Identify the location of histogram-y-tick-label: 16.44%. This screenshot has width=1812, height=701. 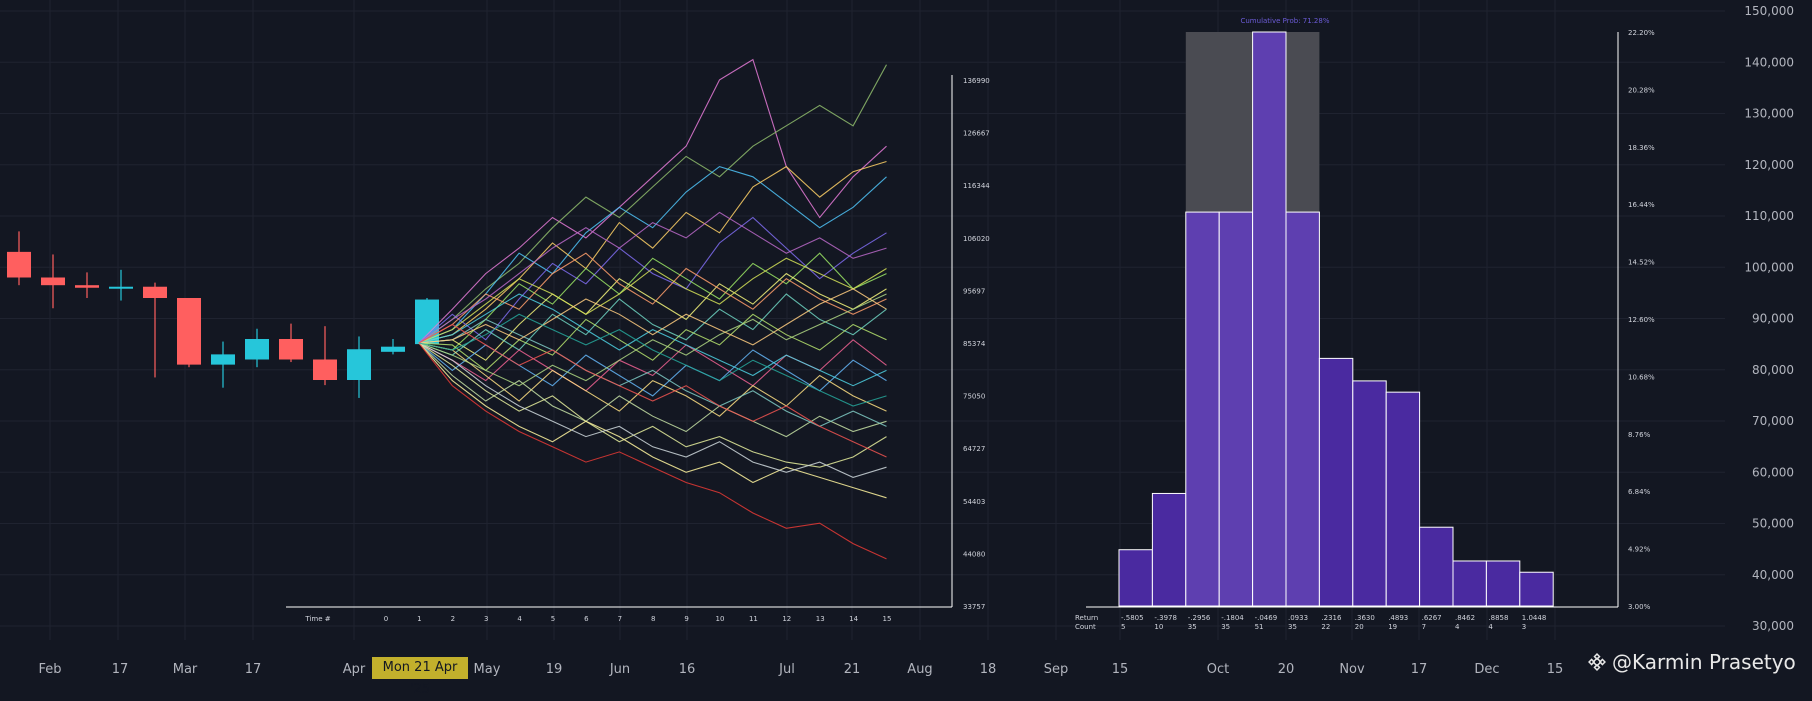
(1641, 205).